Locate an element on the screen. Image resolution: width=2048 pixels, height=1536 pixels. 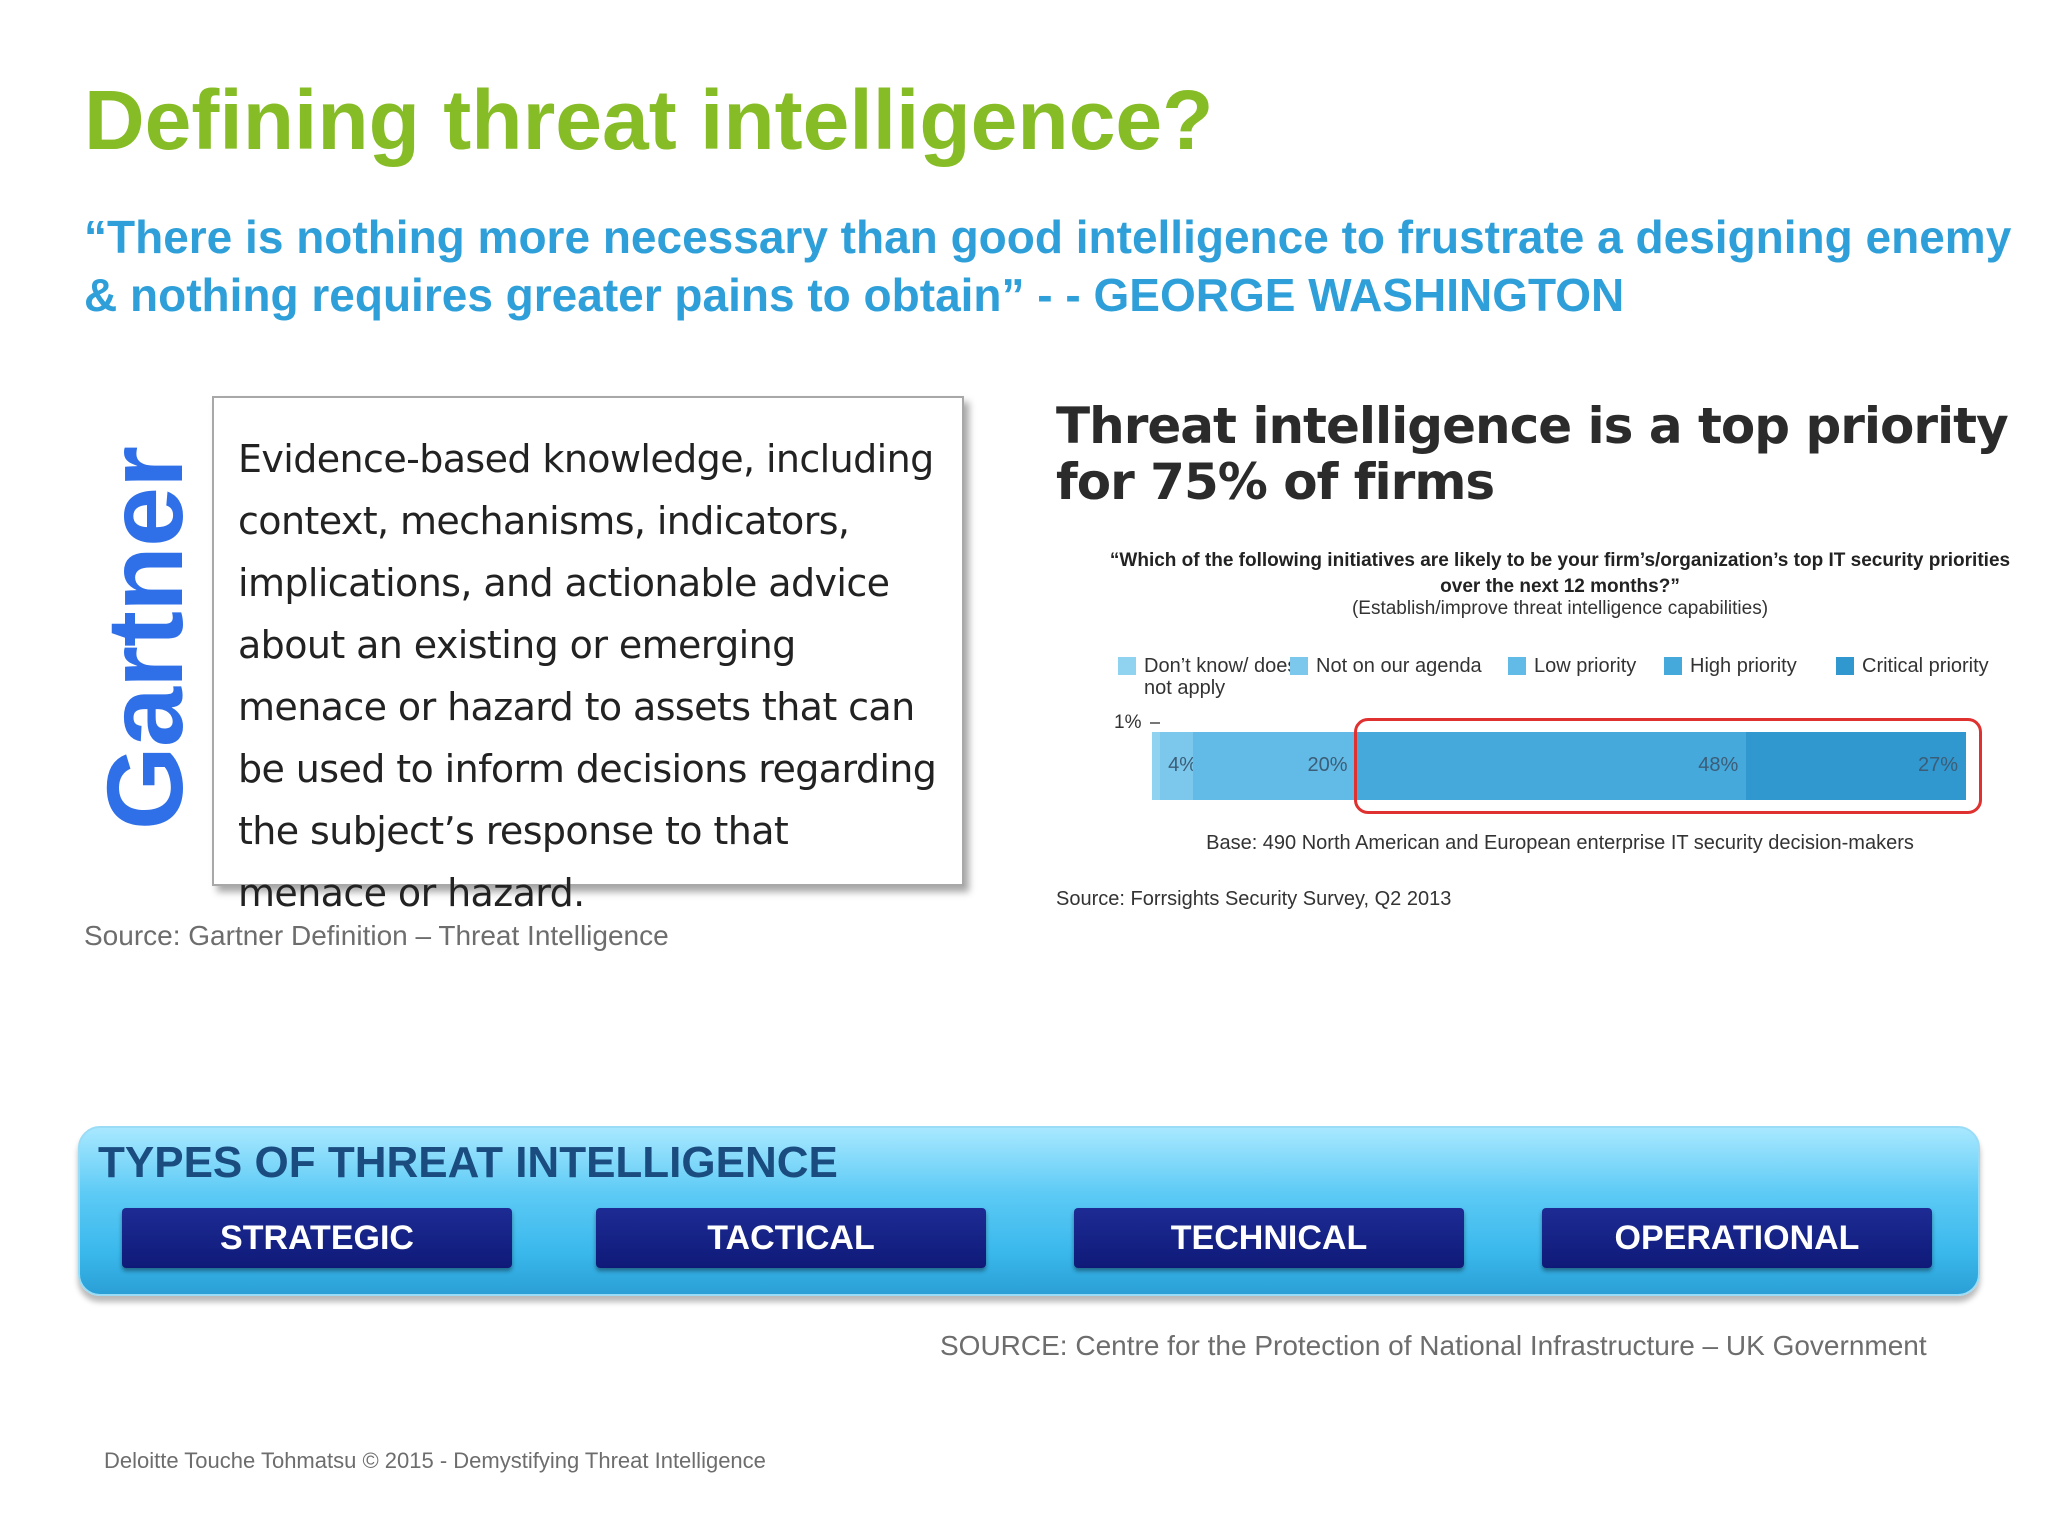
bar-label-tick is located at coordinates (1155, 723).